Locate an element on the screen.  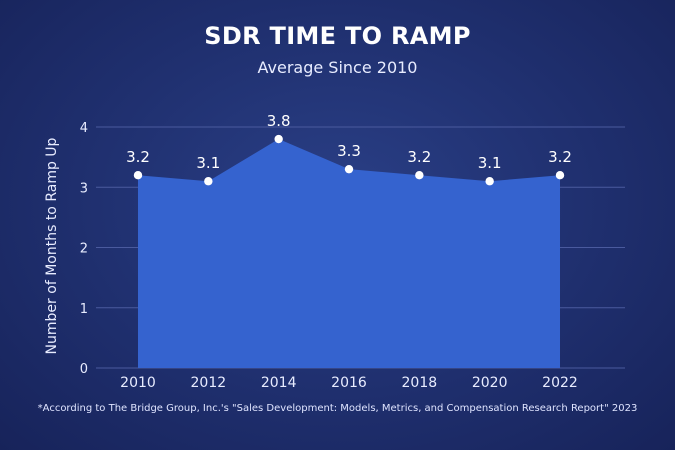
data-points is located at coordinates (349, 160).